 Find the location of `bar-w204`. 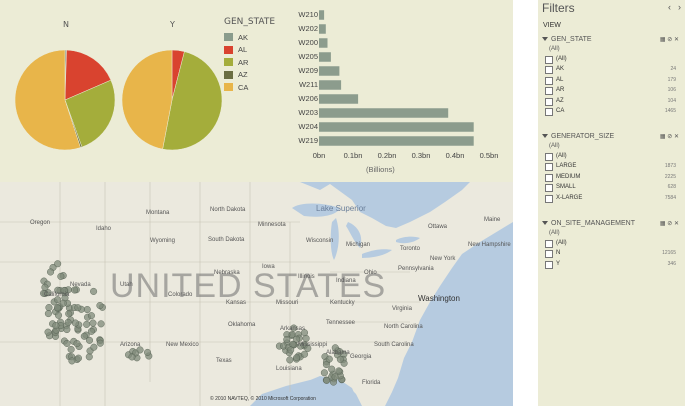

bar-w204 is located at coordinates (396, 127).